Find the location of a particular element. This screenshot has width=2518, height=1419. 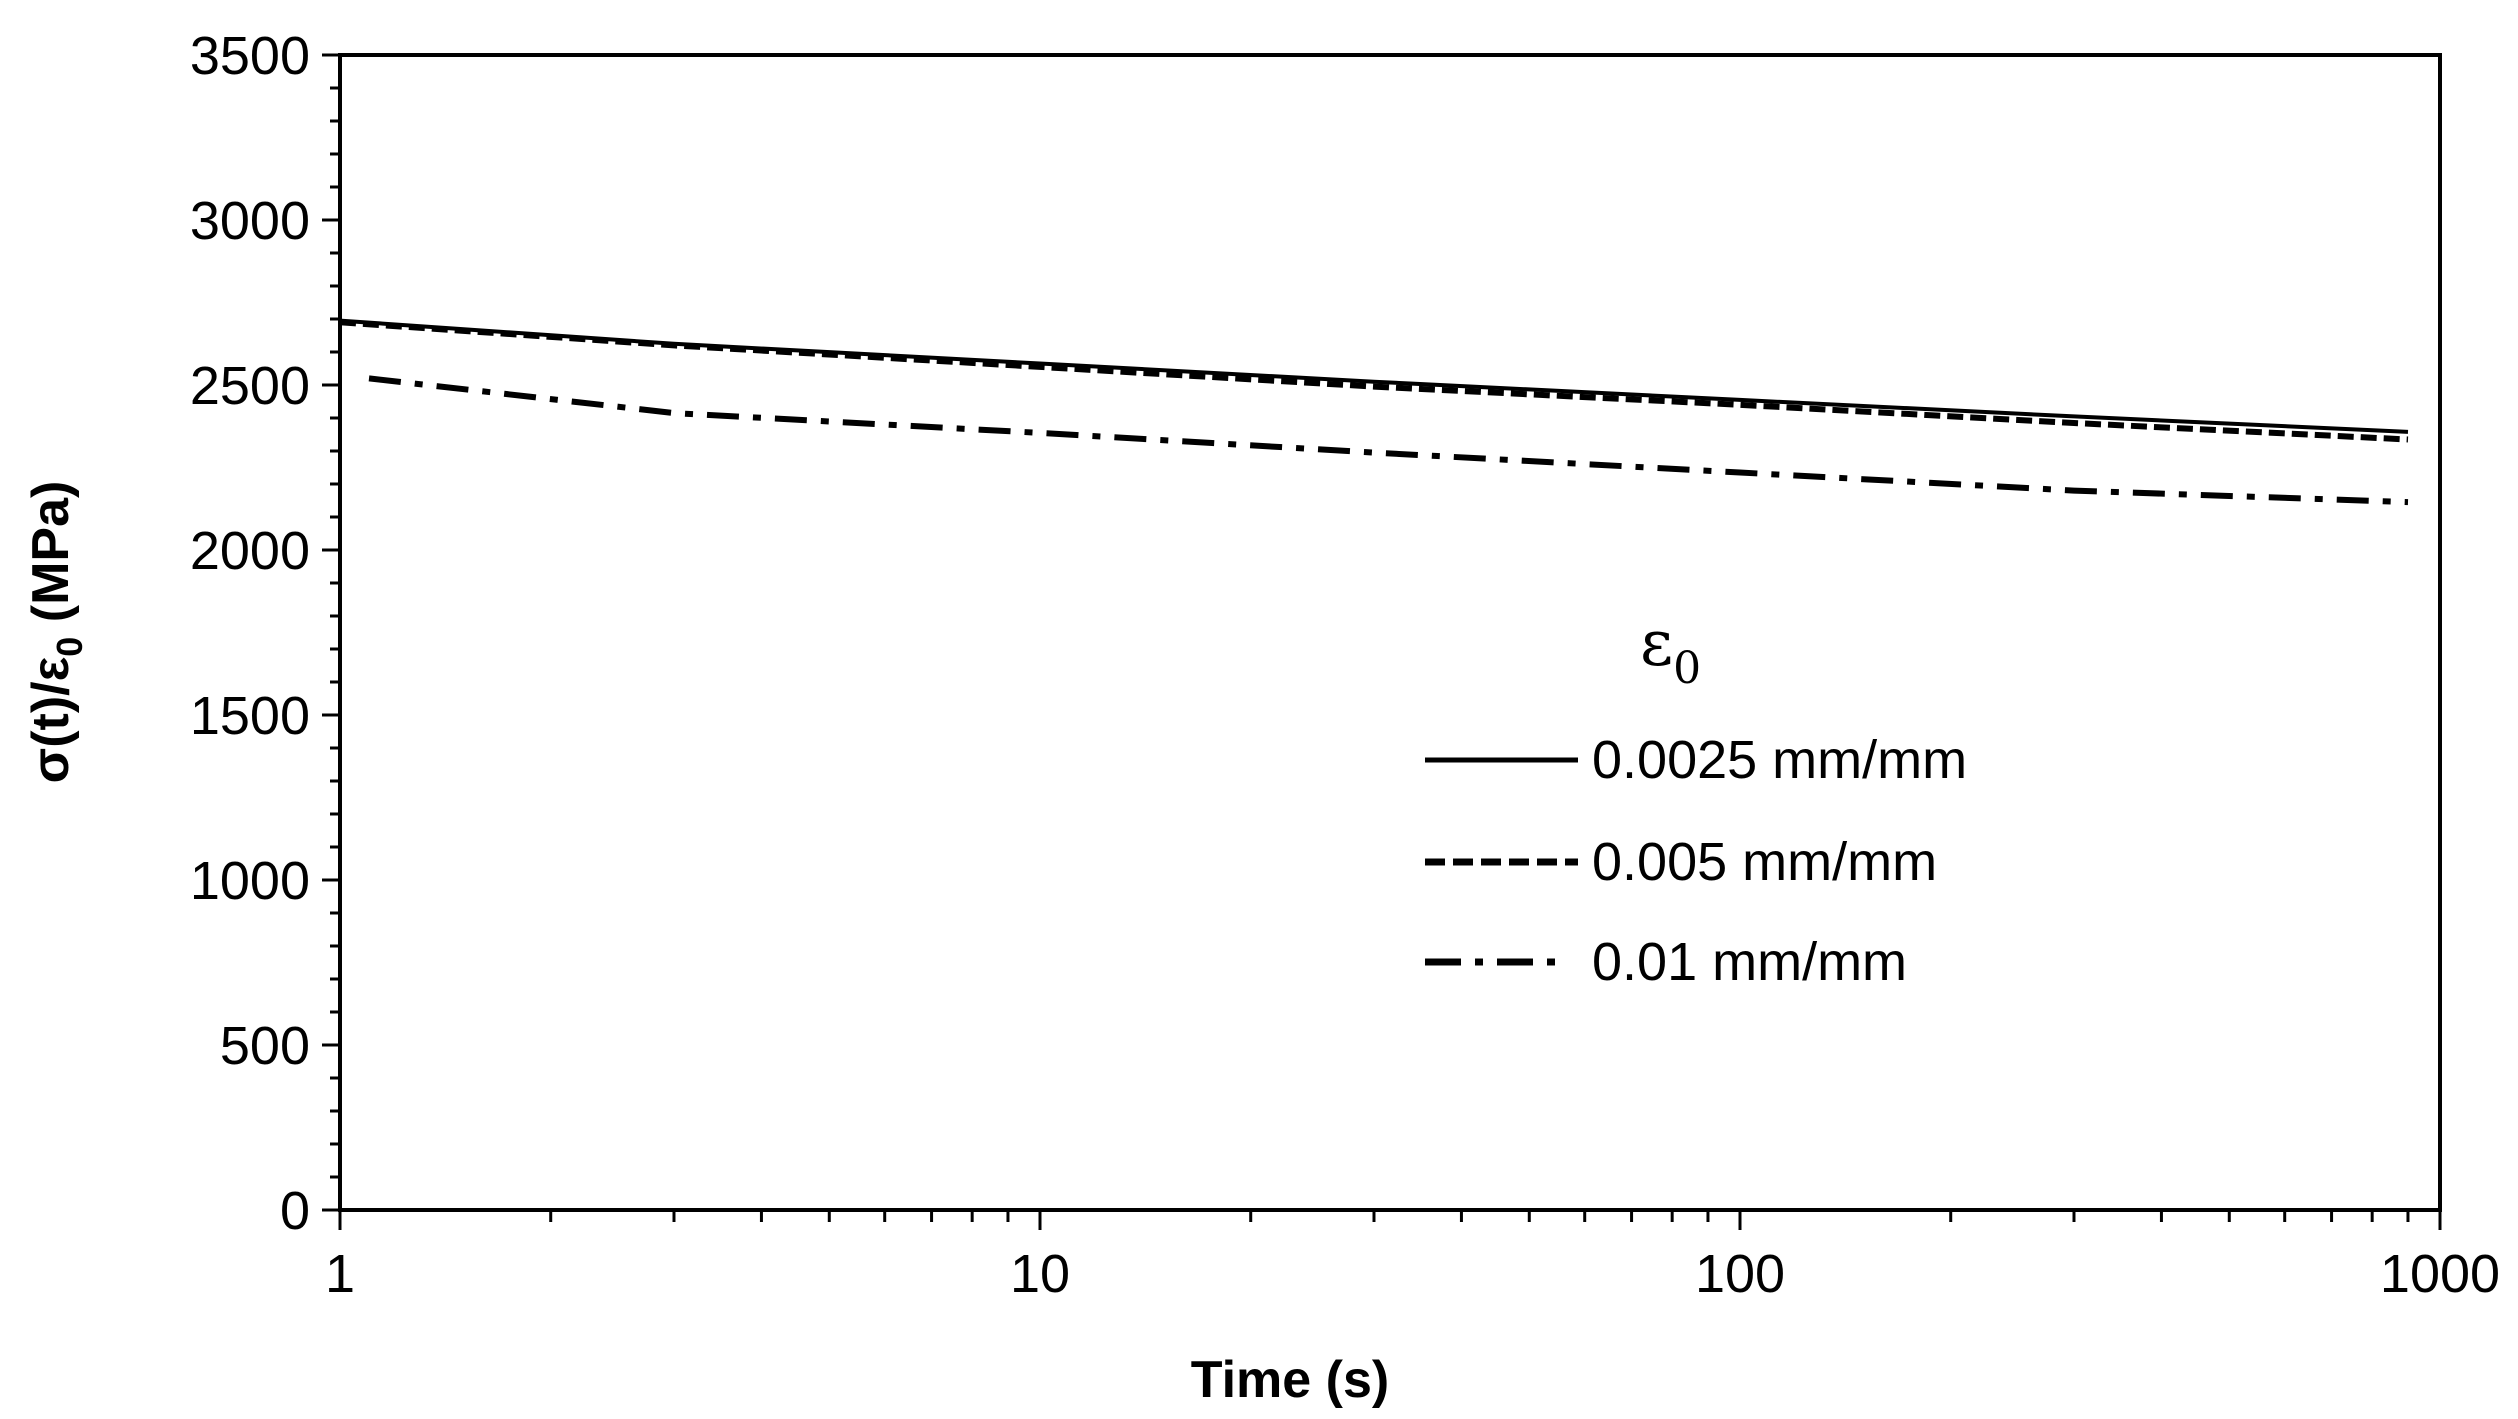

x-tick-label: 1000 is located at coordinates (2440, 1274).